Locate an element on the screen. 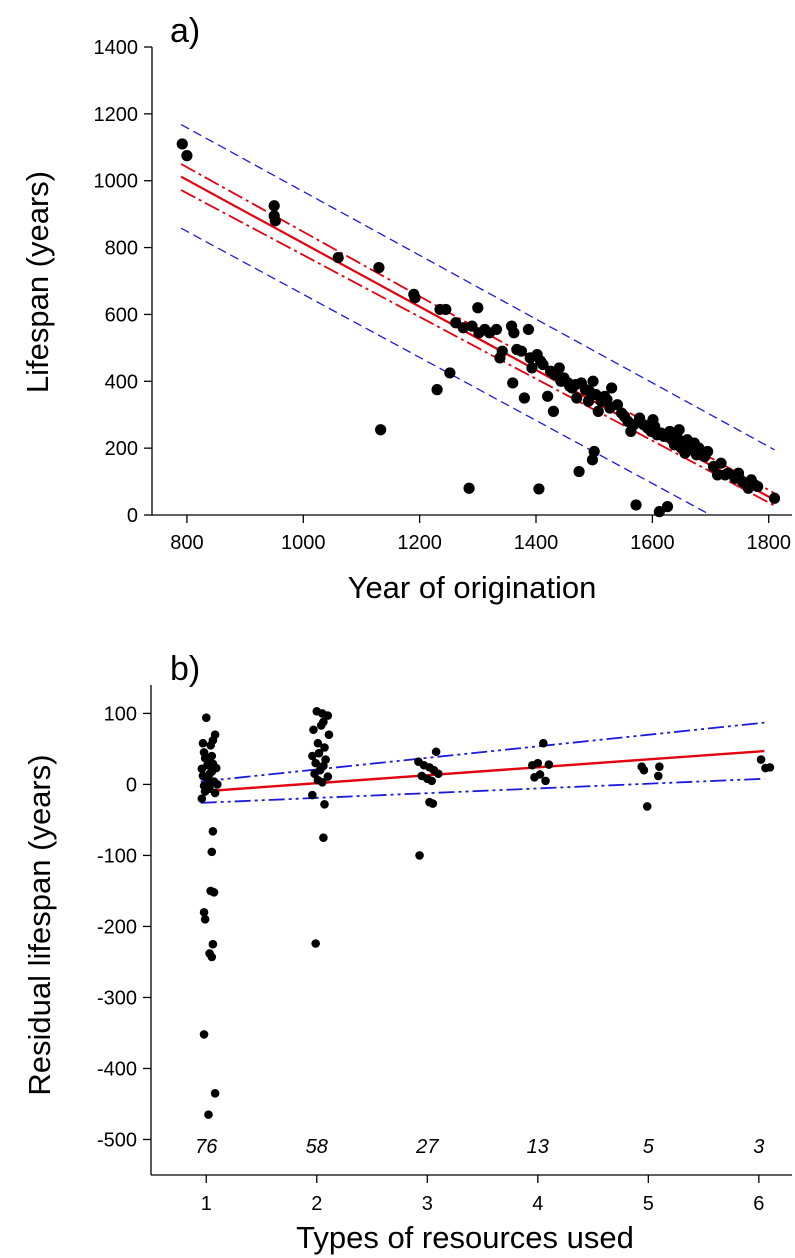 The height and width of the screenshot is (1258, 795). panel-b-x-tick-label: 4 is located at coordinates (537, 1204).